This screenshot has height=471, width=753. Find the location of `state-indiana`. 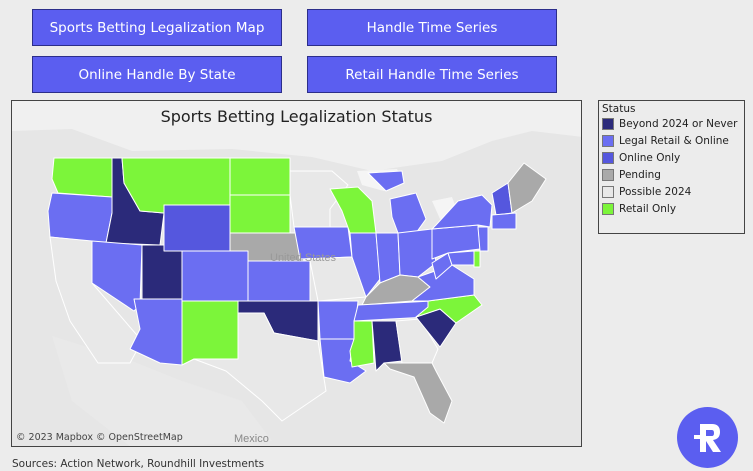

state-indiana is located at coordinates (388, 258).